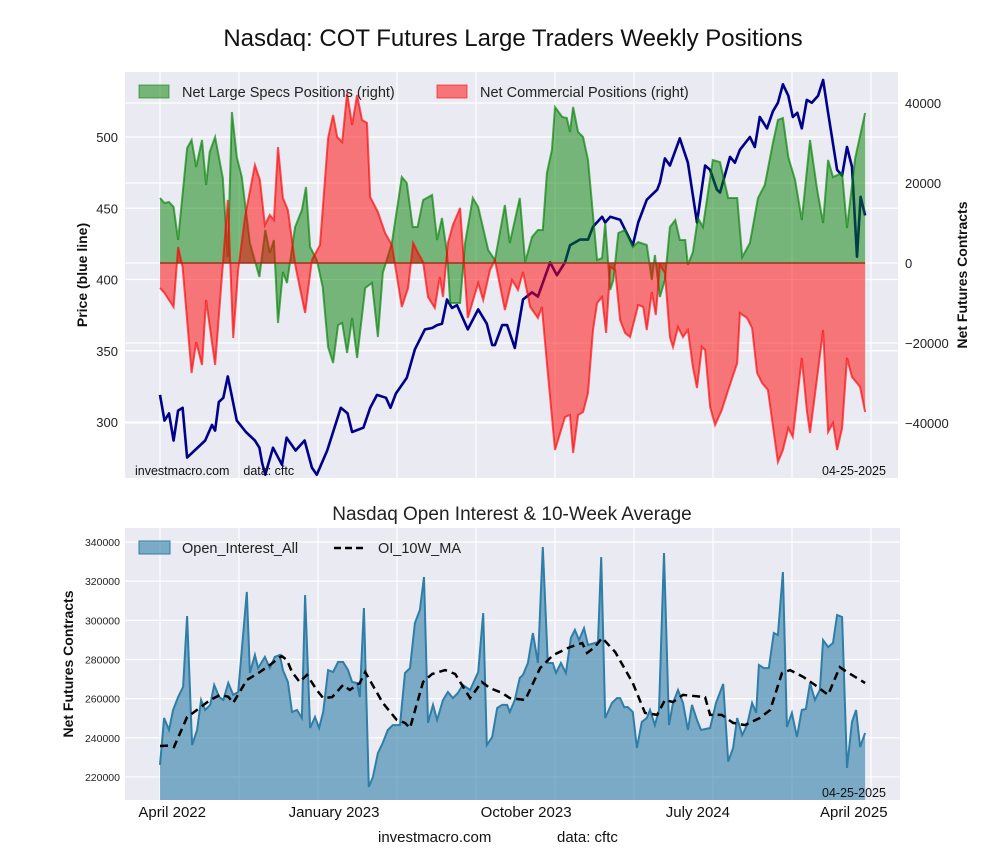  Describe the element at coordinates (923, 183) in the screenshot. I see `right-tick-label: 20000` at that location.